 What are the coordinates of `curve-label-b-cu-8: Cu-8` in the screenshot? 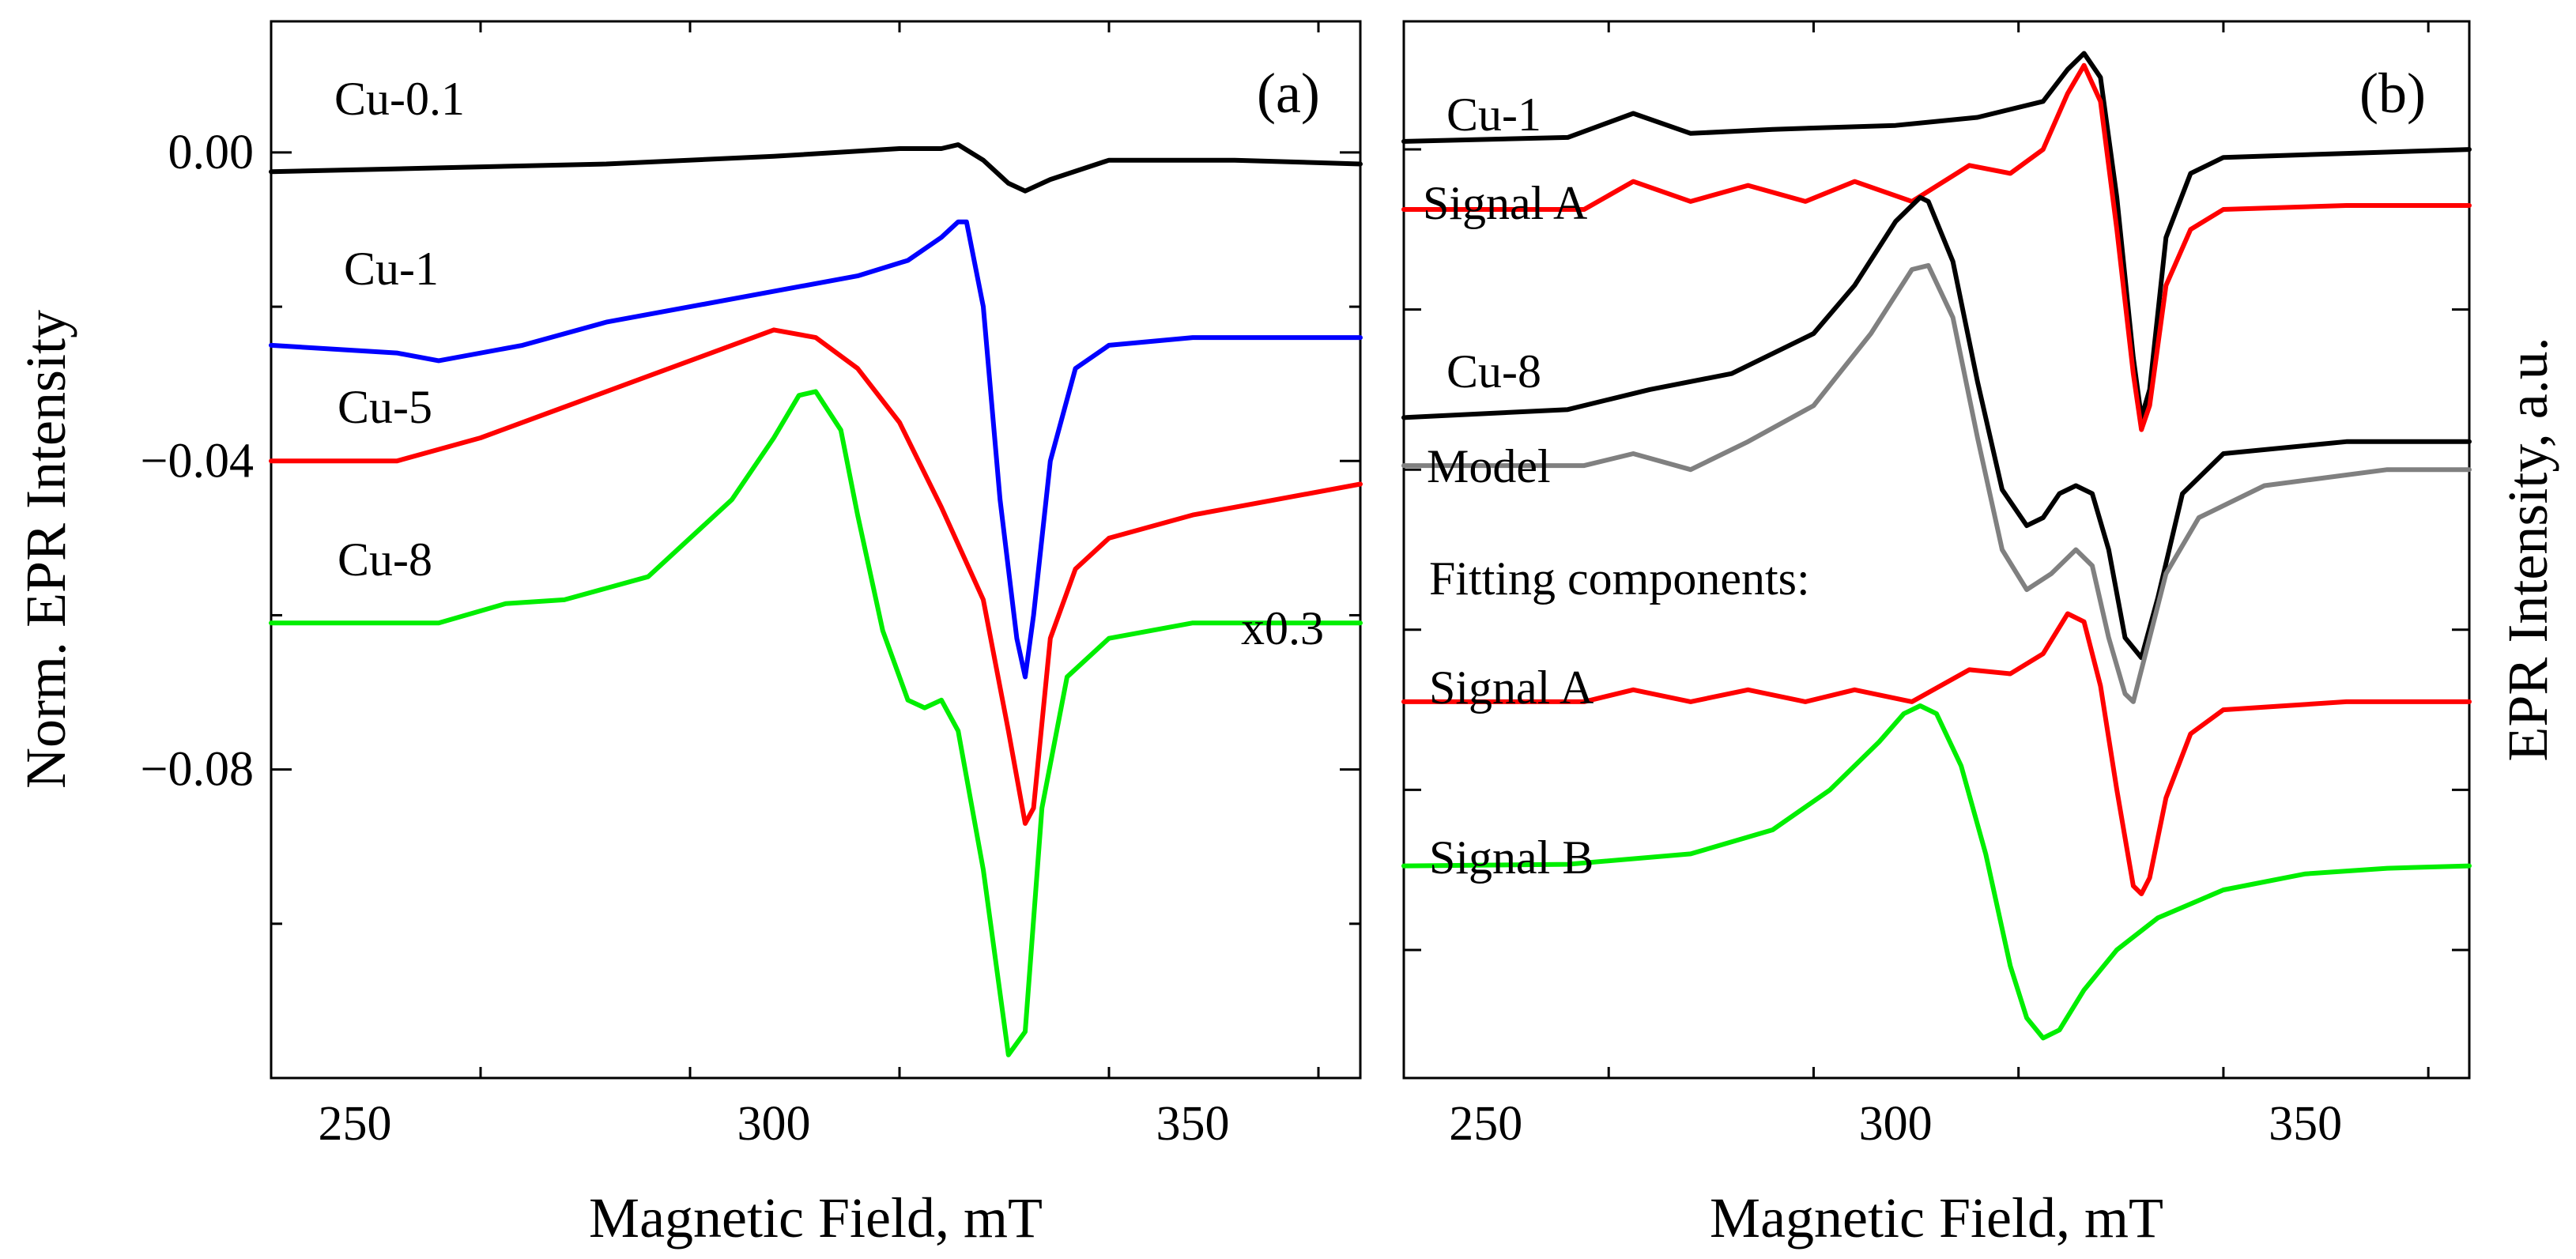 It's located at (1494, 371).